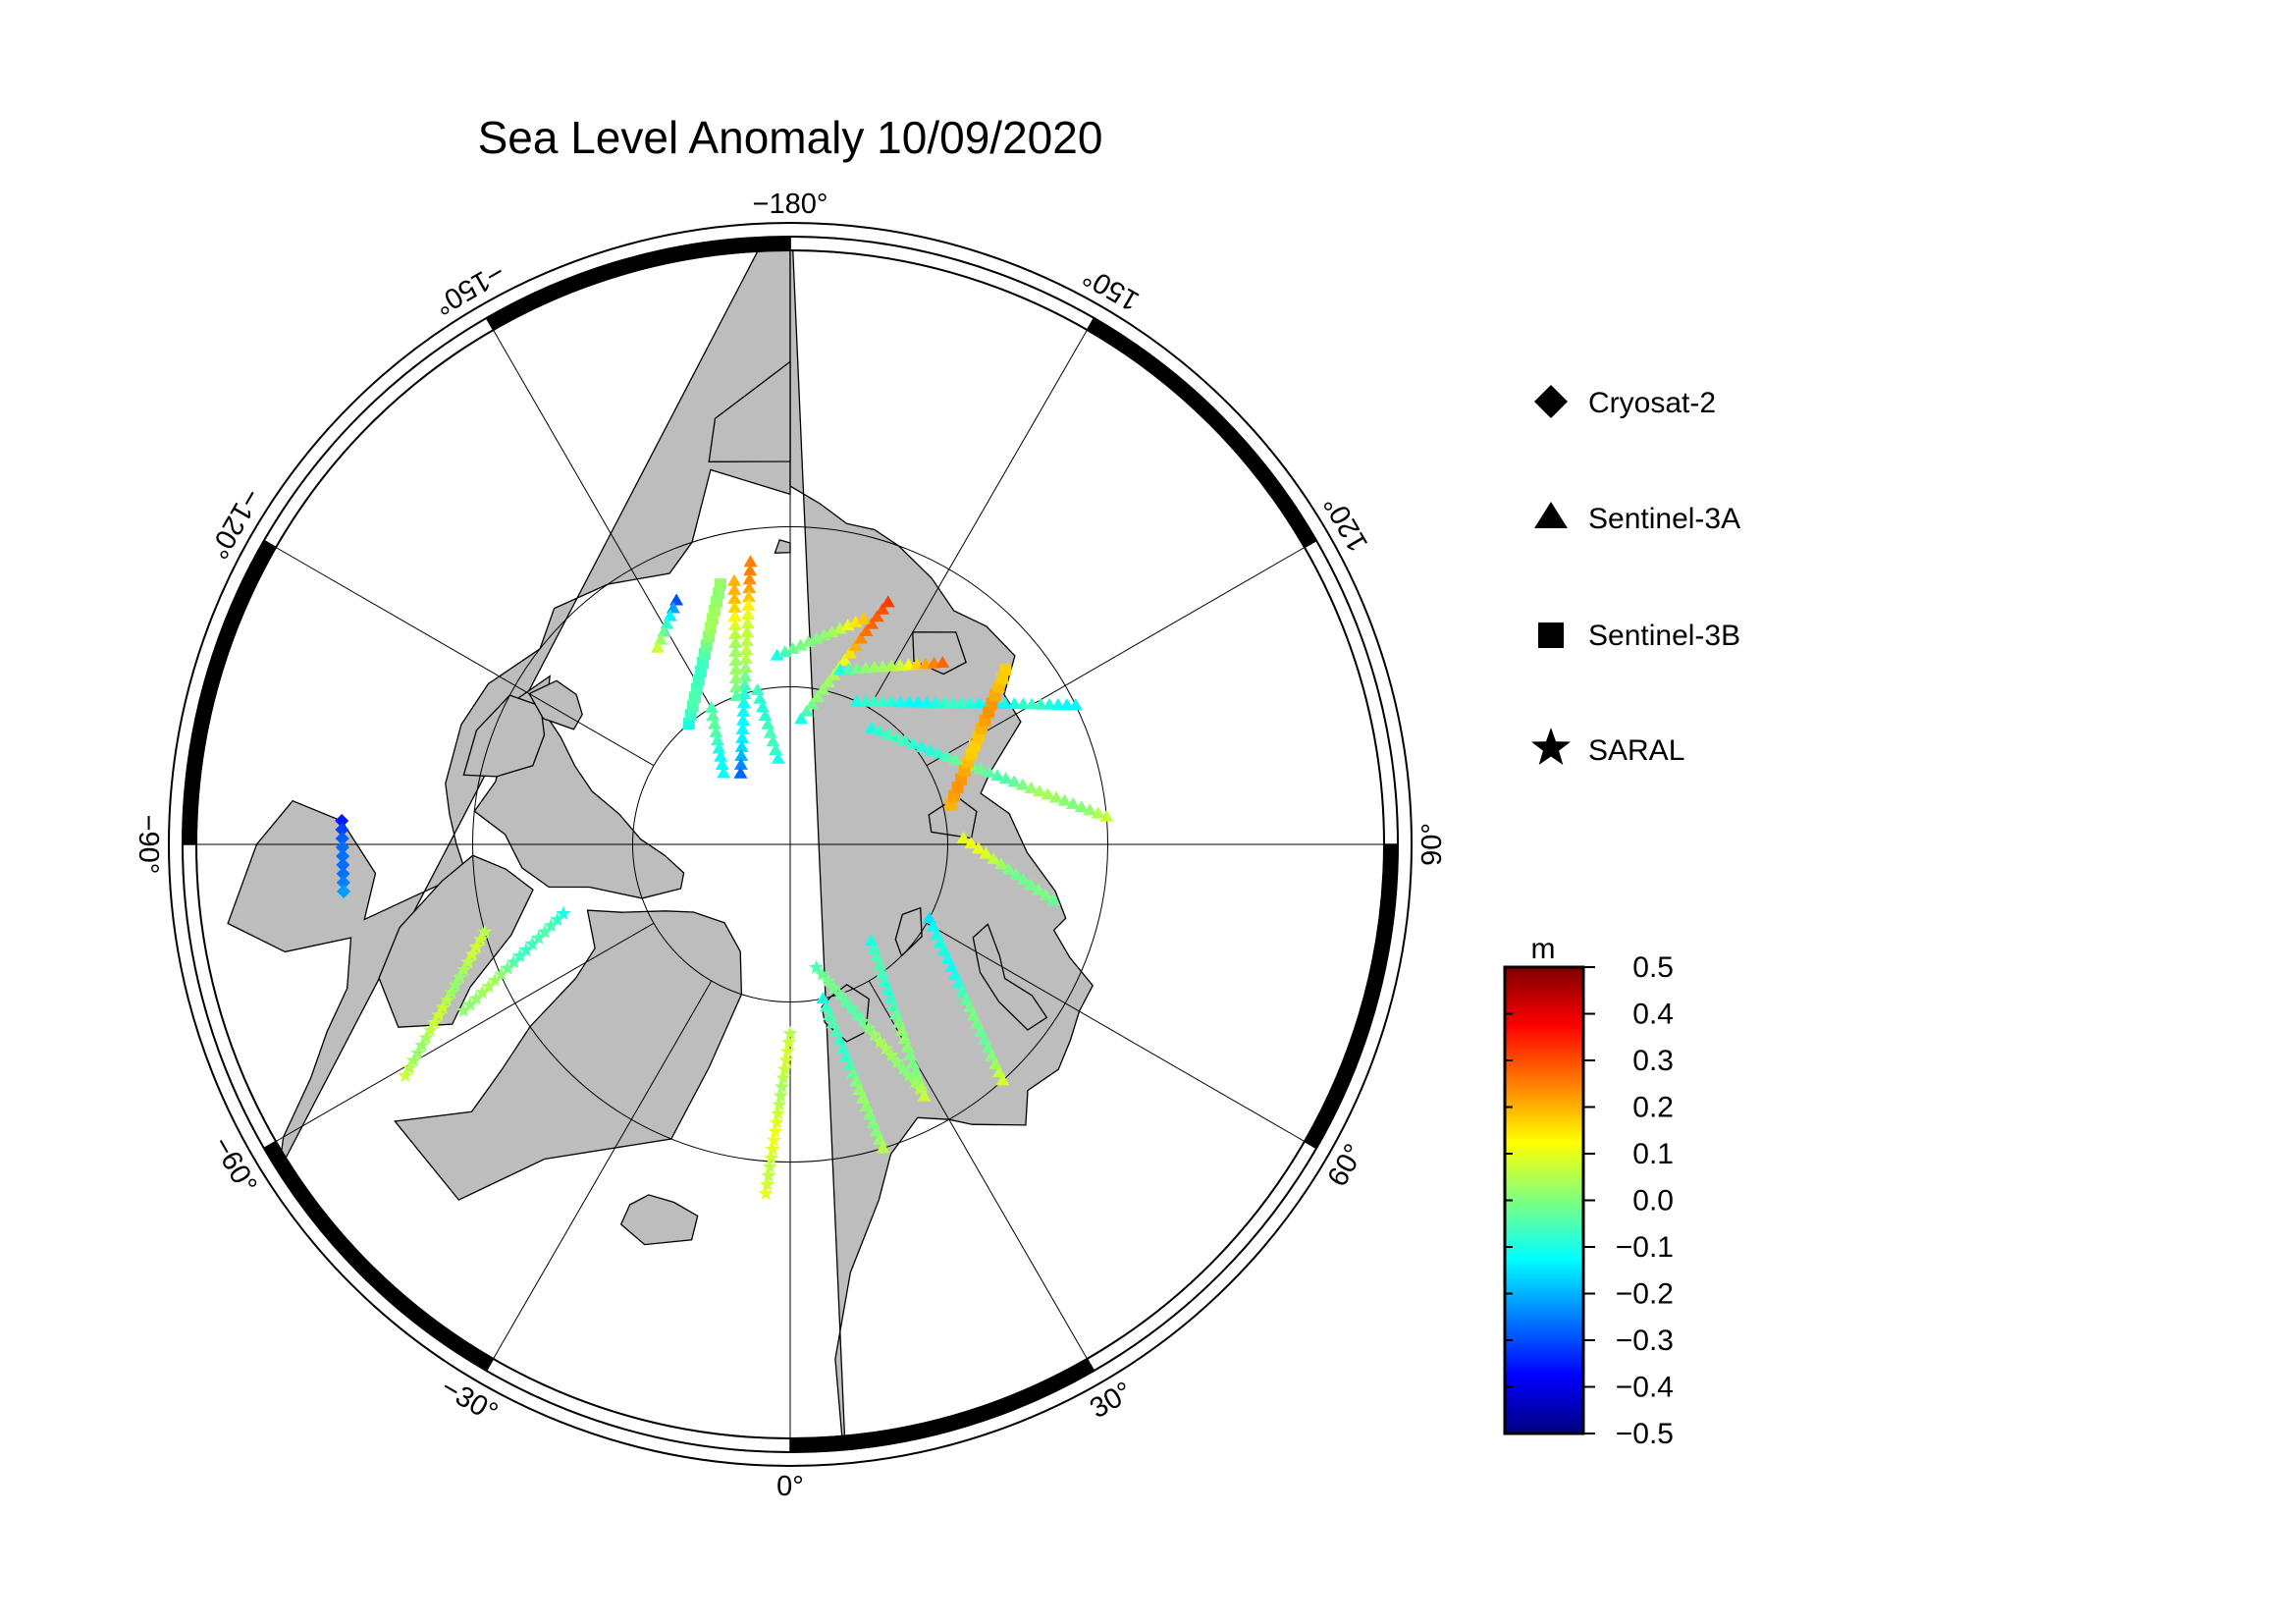 Image resolution: width=2296 pixels, height=1623 pixels. Describe the element at coordinates (1111, 288) in the screenshot. I see `longitude-label: 150°` at that location.